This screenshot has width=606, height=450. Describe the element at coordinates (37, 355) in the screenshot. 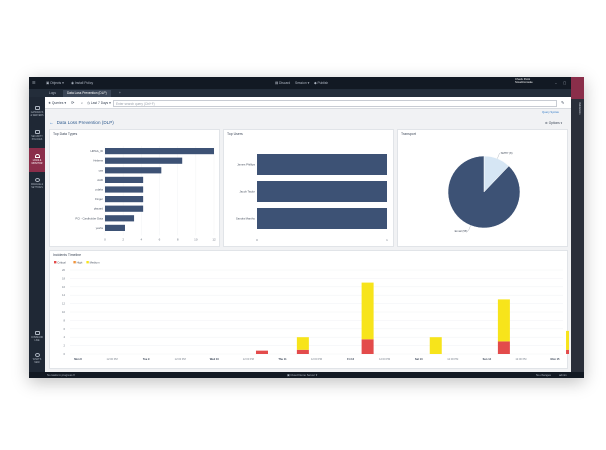

I see `info-icon` at that location.